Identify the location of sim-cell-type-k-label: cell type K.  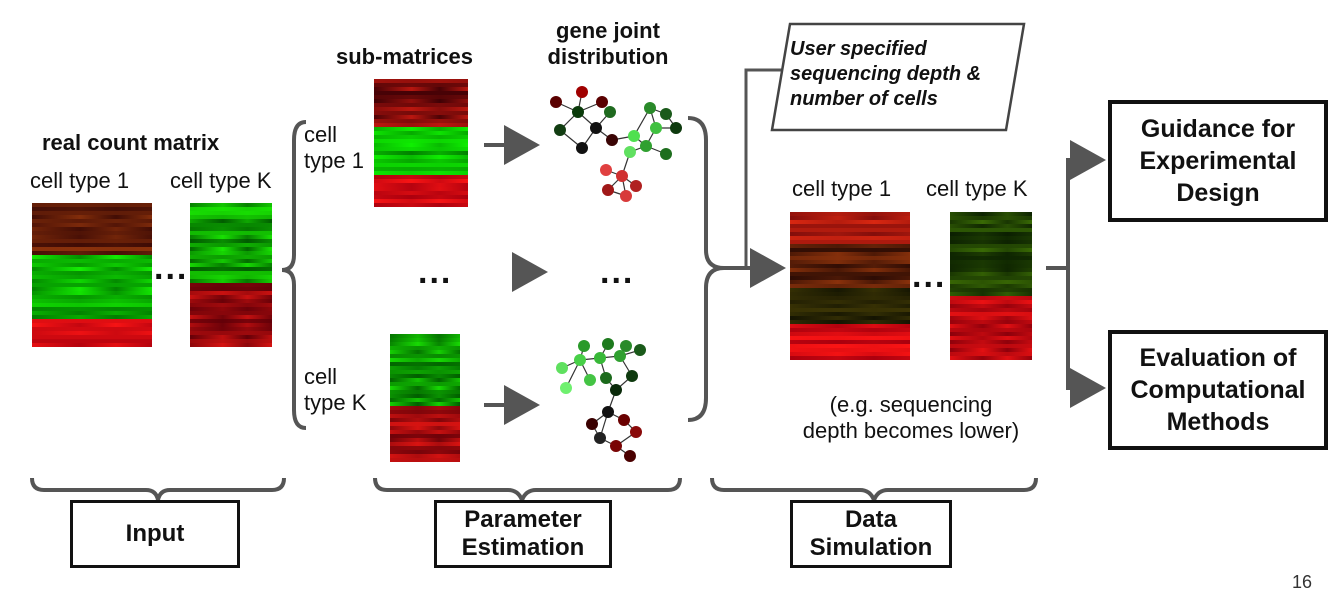
(977, 188).